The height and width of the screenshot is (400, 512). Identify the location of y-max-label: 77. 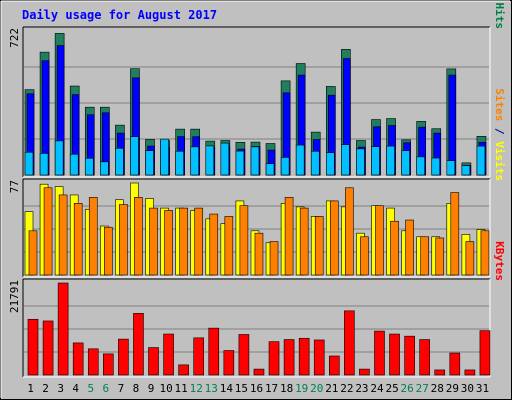
(14, 186).